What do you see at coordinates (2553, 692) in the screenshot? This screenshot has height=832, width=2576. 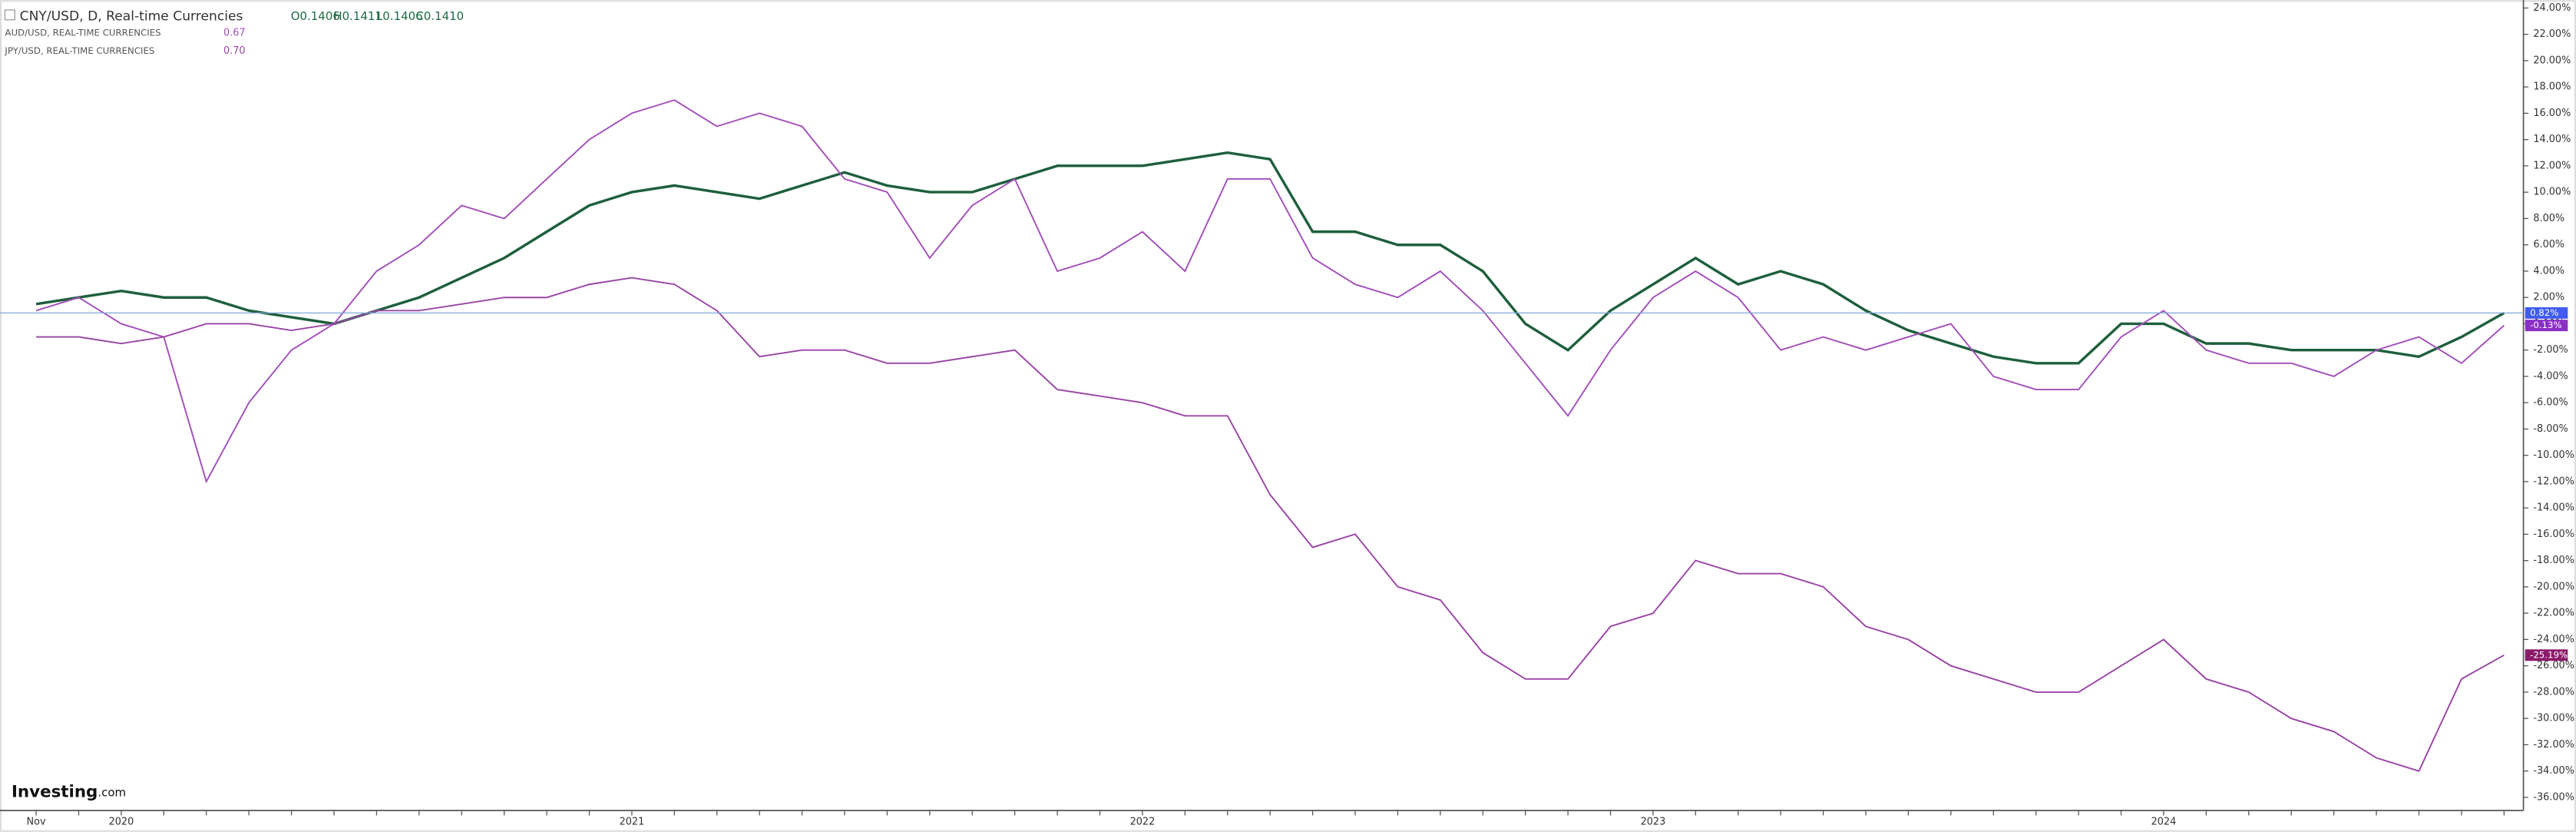 I see `y-tick-label: -28.00%` at bounding box center [2553, 692].